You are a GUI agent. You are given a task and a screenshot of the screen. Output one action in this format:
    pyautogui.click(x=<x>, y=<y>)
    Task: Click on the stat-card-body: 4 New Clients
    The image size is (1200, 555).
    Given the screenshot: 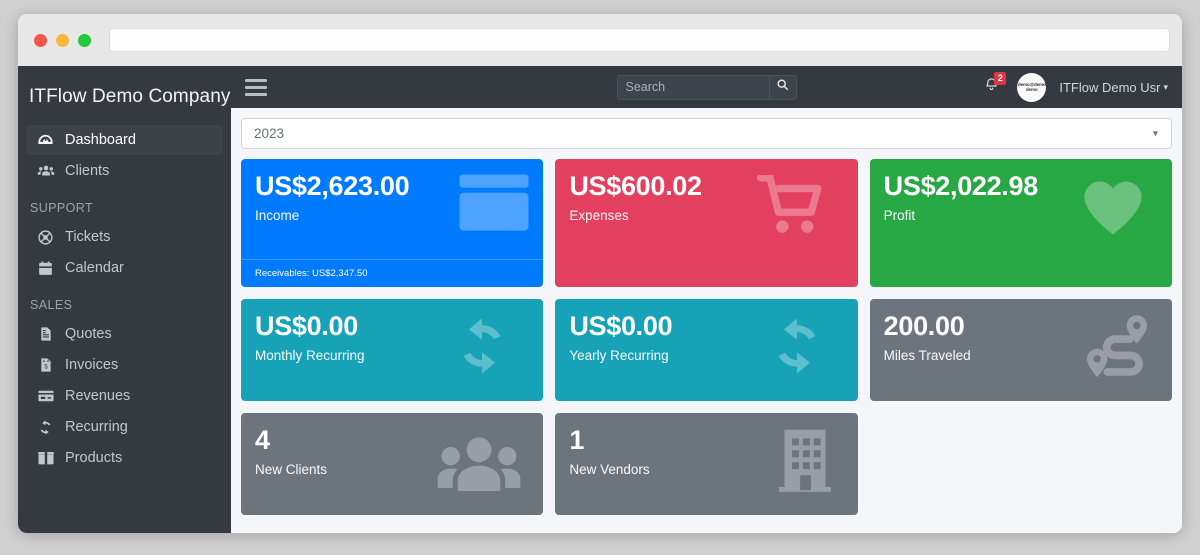 What is the action you would take?
    pyautogui.click(x=392, y=450)
    